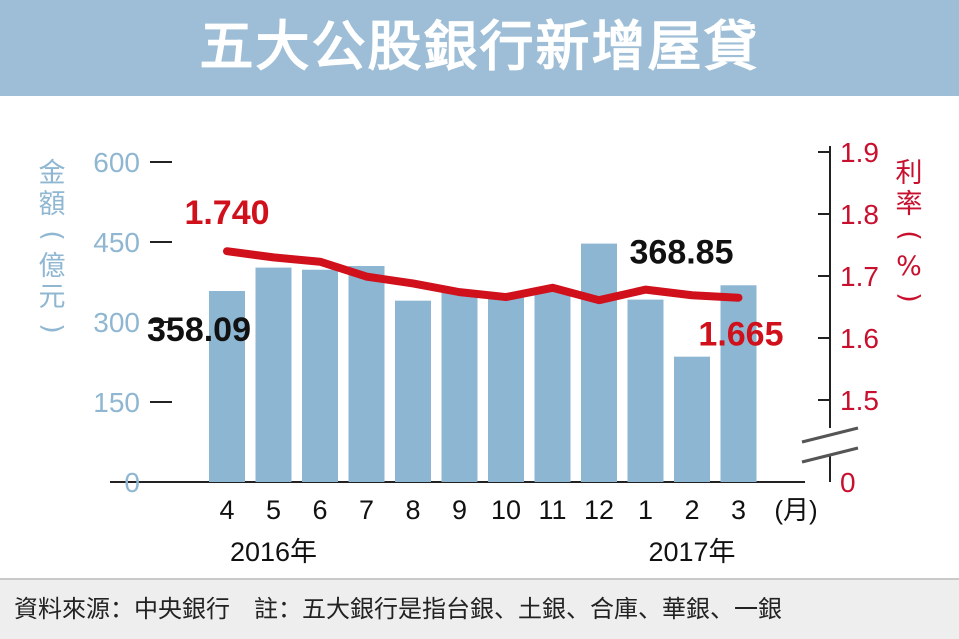  I want to click on x-tick-label: 10, so click(506, 510).